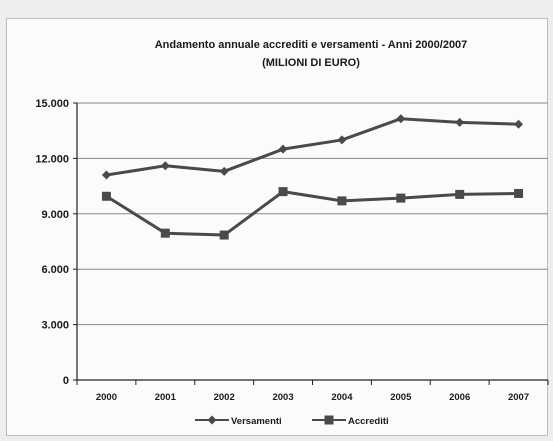  Describe the element at coordinates (52, 159) in the screenshot. I see `y-tick-label: 12.000` at that location.